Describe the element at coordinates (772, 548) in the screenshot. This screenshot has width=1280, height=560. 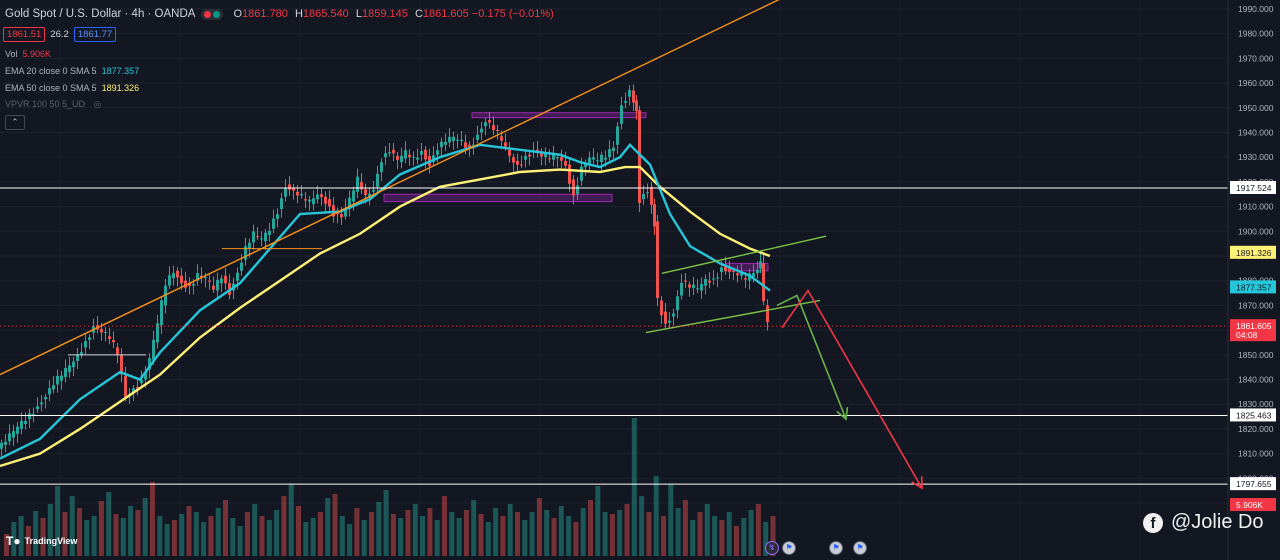
I see `event-flash-icon: ↯` at that location.